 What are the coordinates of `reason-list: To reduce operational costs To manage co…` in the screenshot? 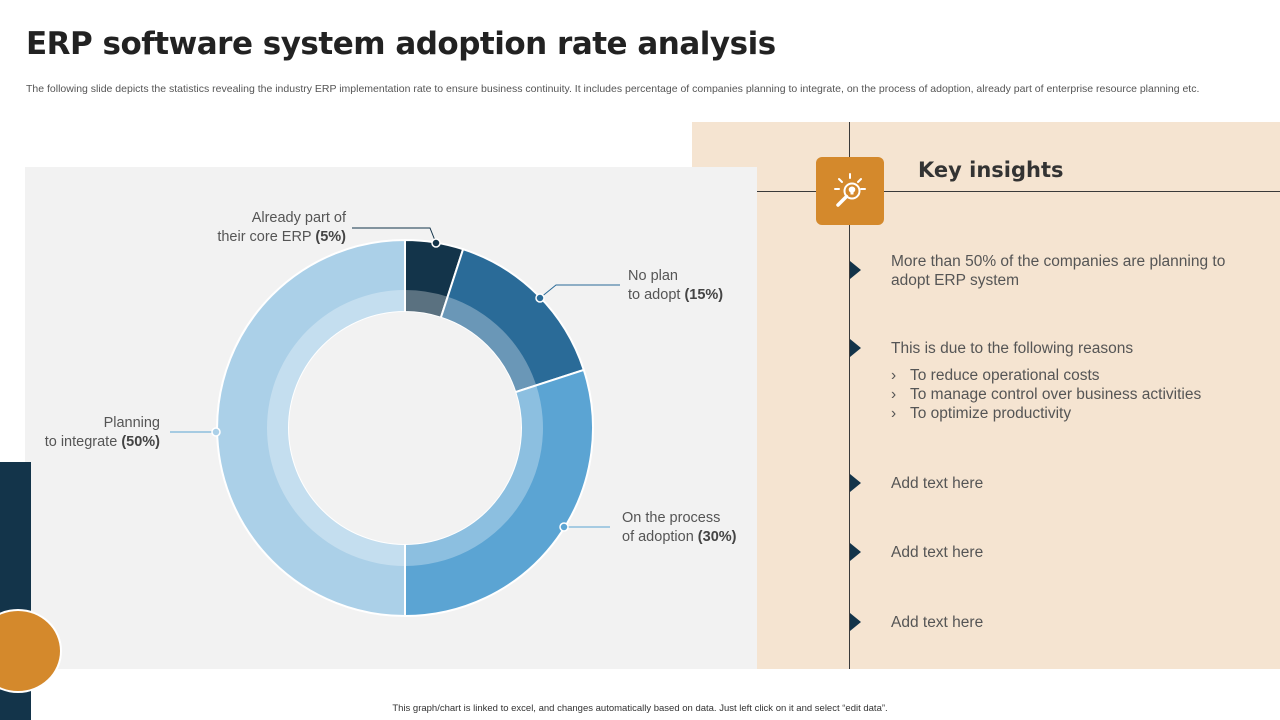 It's located at (1076, 394).